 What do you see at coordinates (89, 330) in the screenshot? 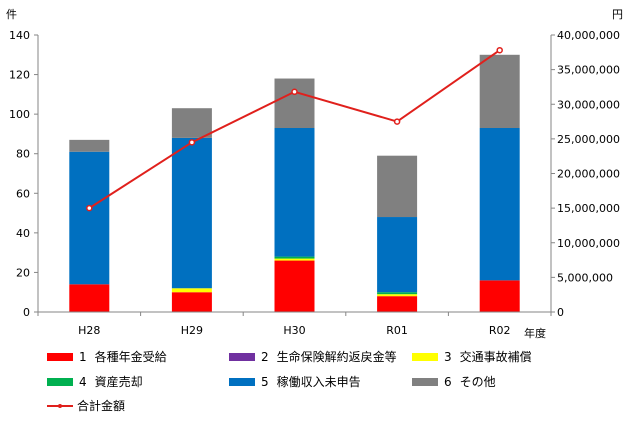
I see `x-tick-label-H28: H28` at bounding box center [89, 330].